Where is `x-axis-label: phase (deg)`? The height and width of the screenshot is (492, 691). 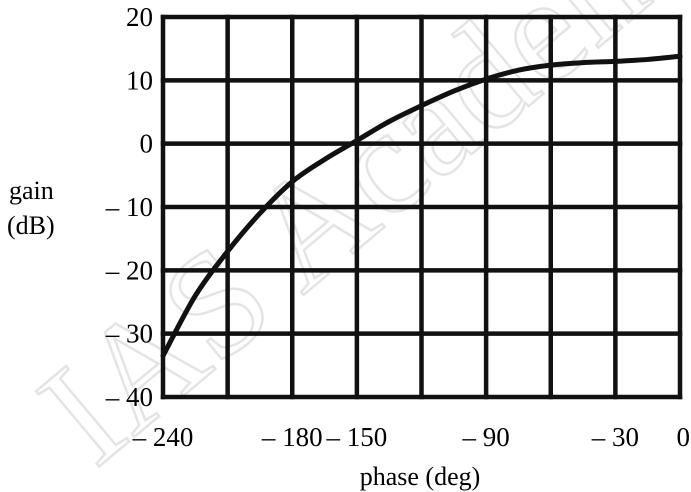
x-axis-label: phase (deg) is located at coordinates (420, 476).